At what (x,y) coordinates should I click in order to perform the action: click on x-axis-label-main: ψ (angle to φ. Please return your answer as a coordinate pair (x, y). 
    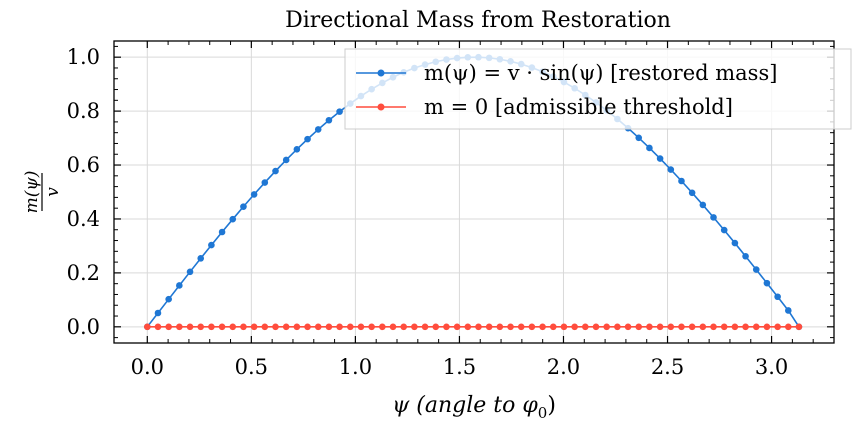
    Looking at the image, I should click on (465, 405).